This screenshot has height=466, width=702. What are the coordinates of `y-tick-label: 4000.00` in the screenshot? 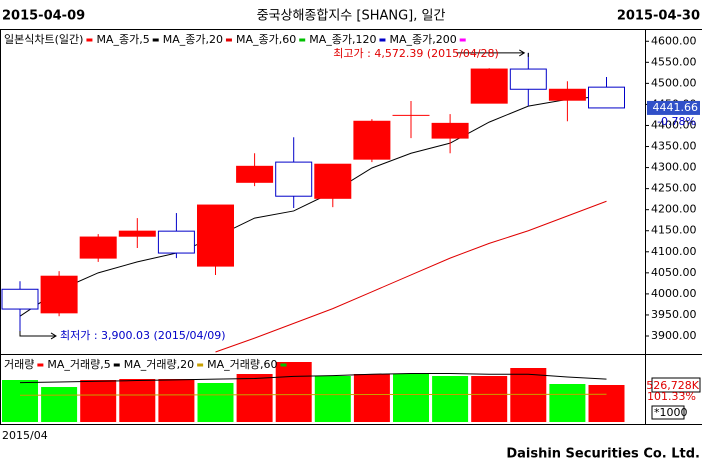 It's located at (674, 293).